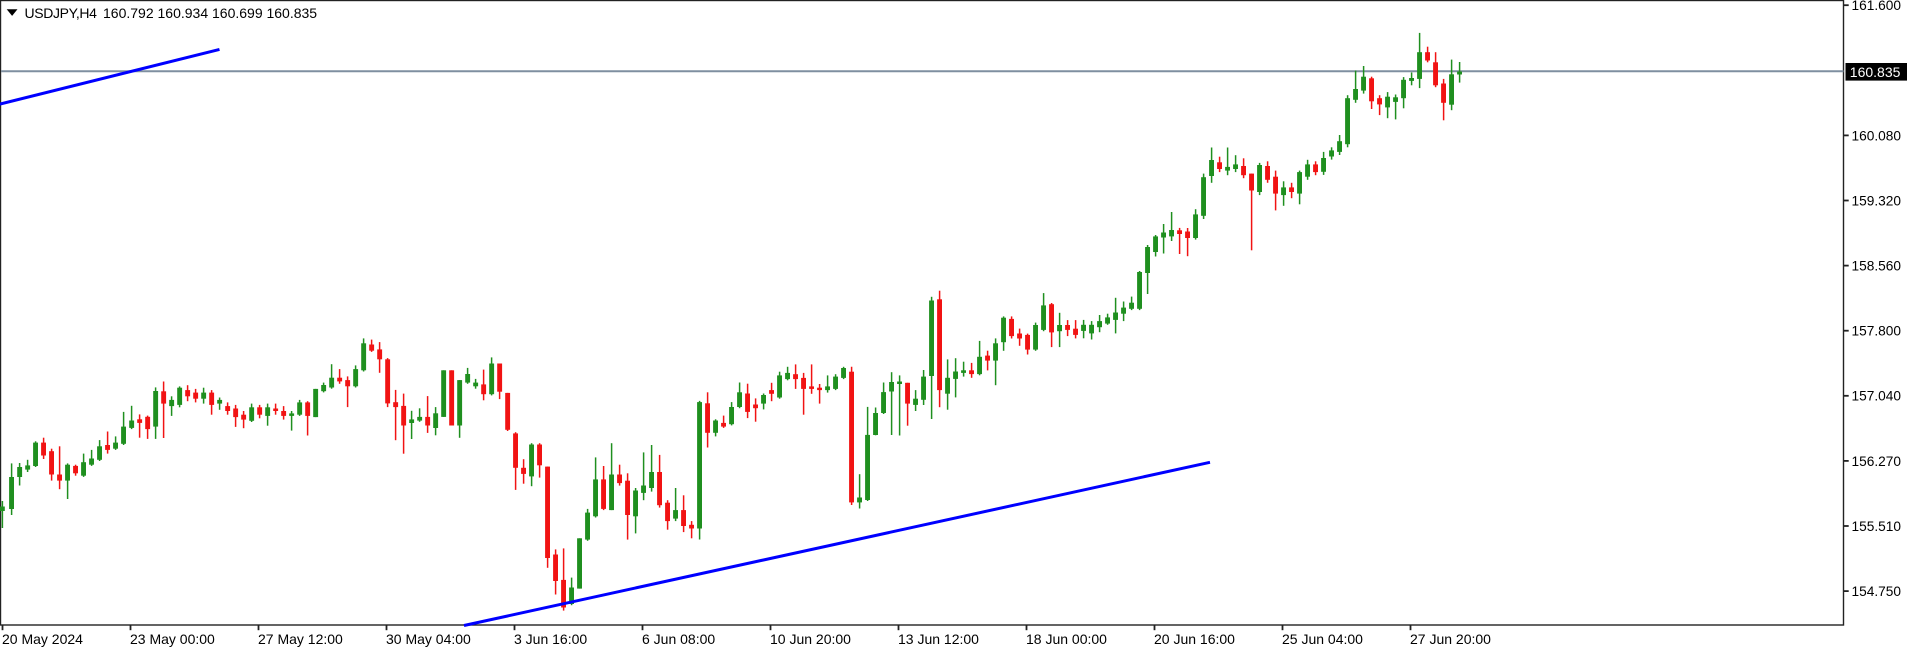  I want to click on svg-text: 27 Jun 20:00, so click(1450, 639).